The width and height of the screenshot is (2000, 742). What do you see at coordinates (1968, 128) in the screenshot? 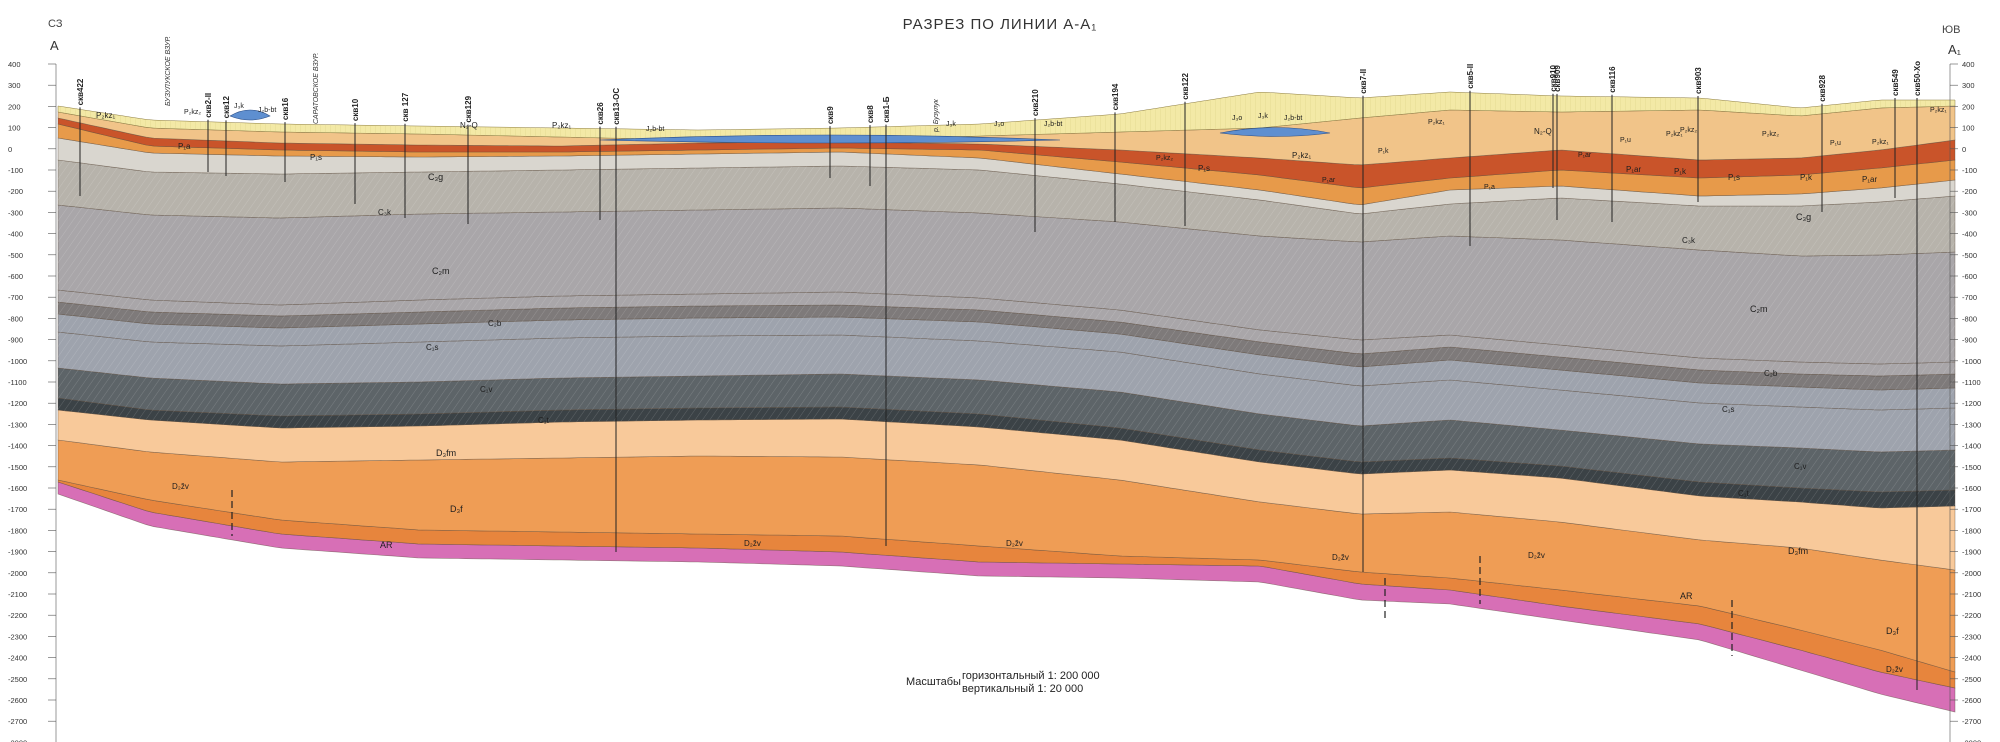
I see `depth-tick-label: 100` at bounding box center [1968, 128].